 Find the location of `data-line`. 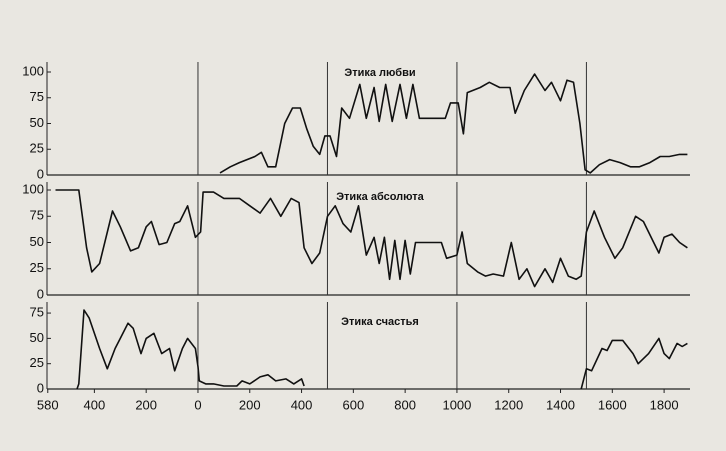

data-line is located at coordinates (453, 123).